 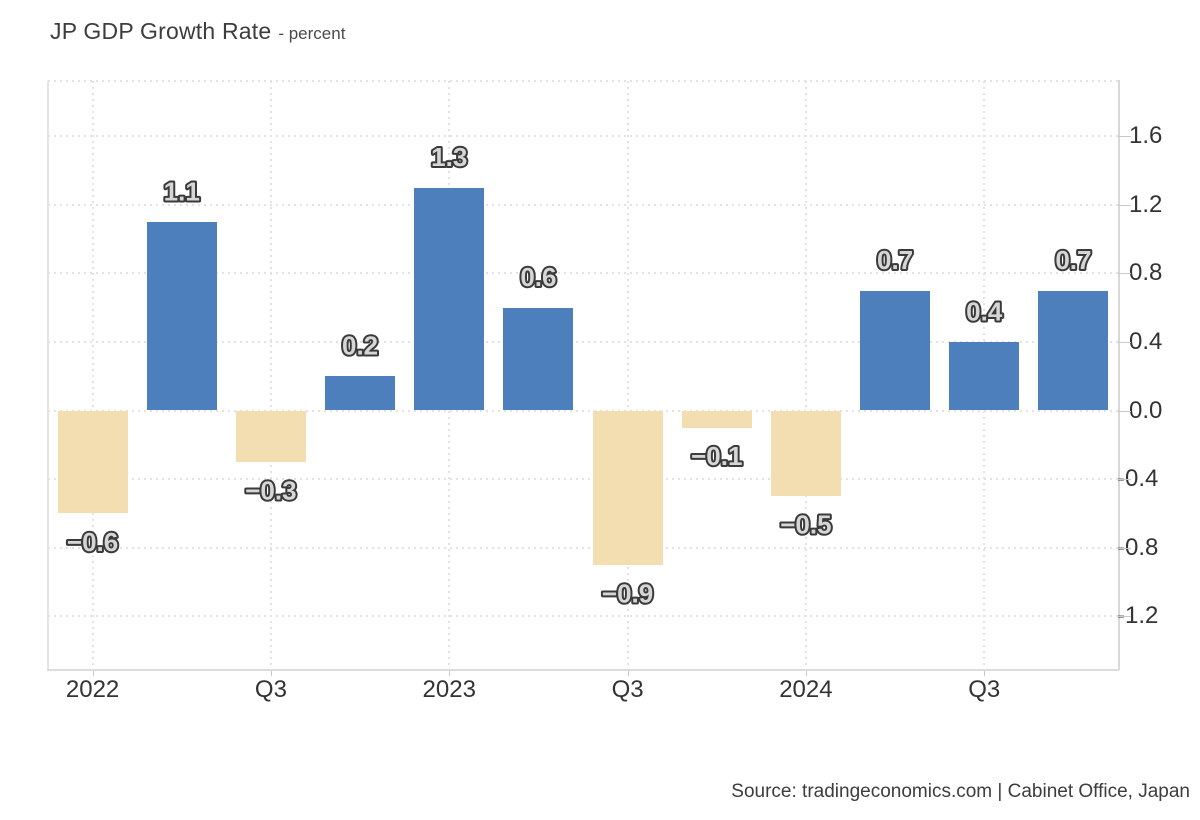 I want to click on page-subtitle: - percent, so click(x=312, y=33).